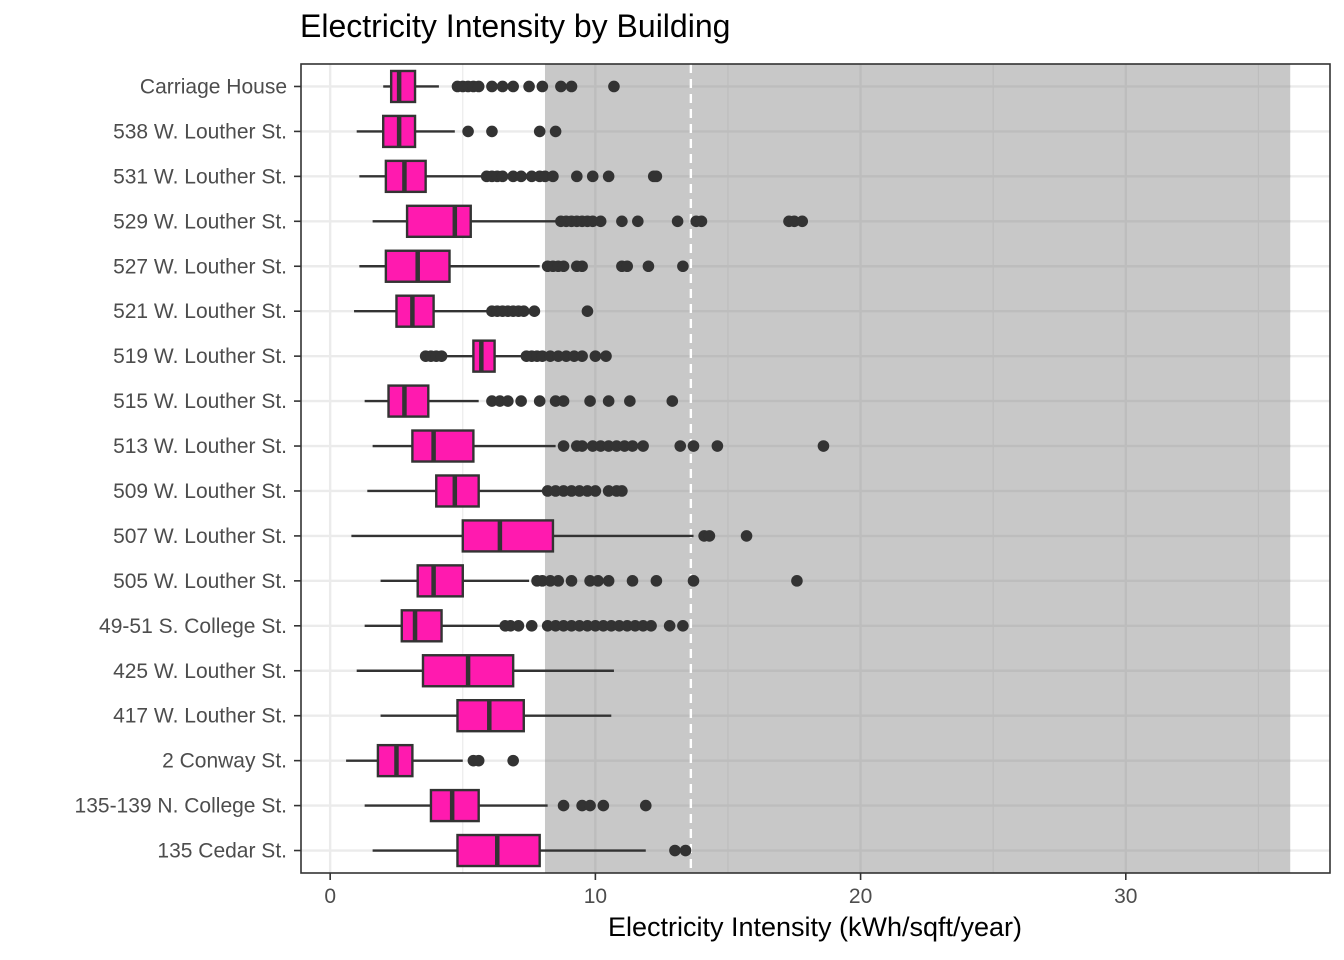 Image resolution: width=1344 pixels, height=960 pixels. What do you see at coordinates (200, 356) in the screenshot?
I see `y-tick-label: 519 W. Louther St.` at bounding box center [200, 356].